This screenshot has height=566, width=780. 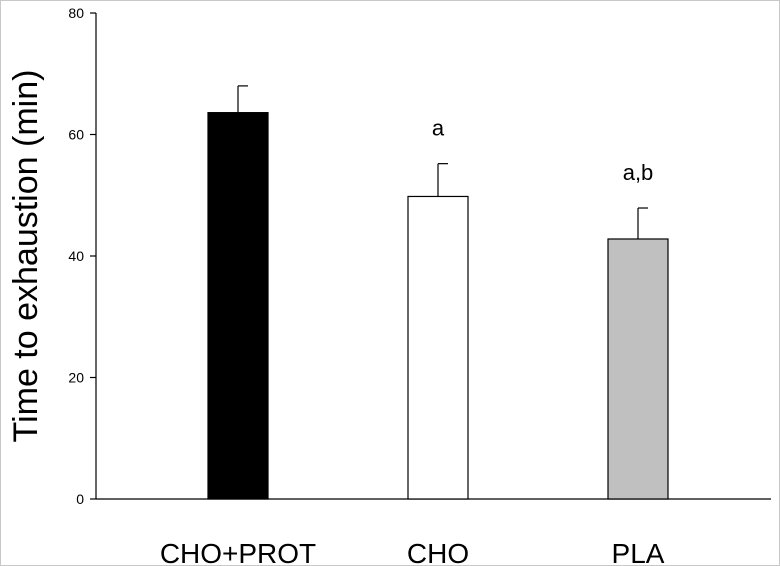 I want to click on y-tick-label: 0, so click(x=80, y=499).